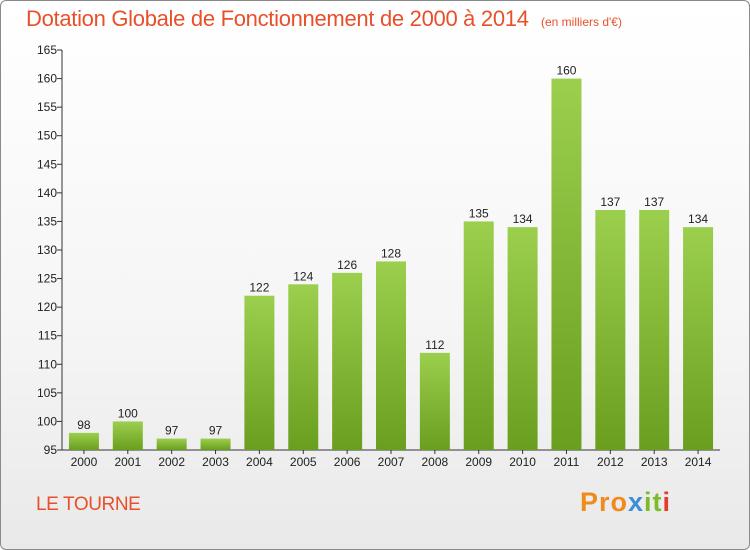 The height and width of the screenshot is (550, 750). I want to click on bar-2009, so click(478, 335).